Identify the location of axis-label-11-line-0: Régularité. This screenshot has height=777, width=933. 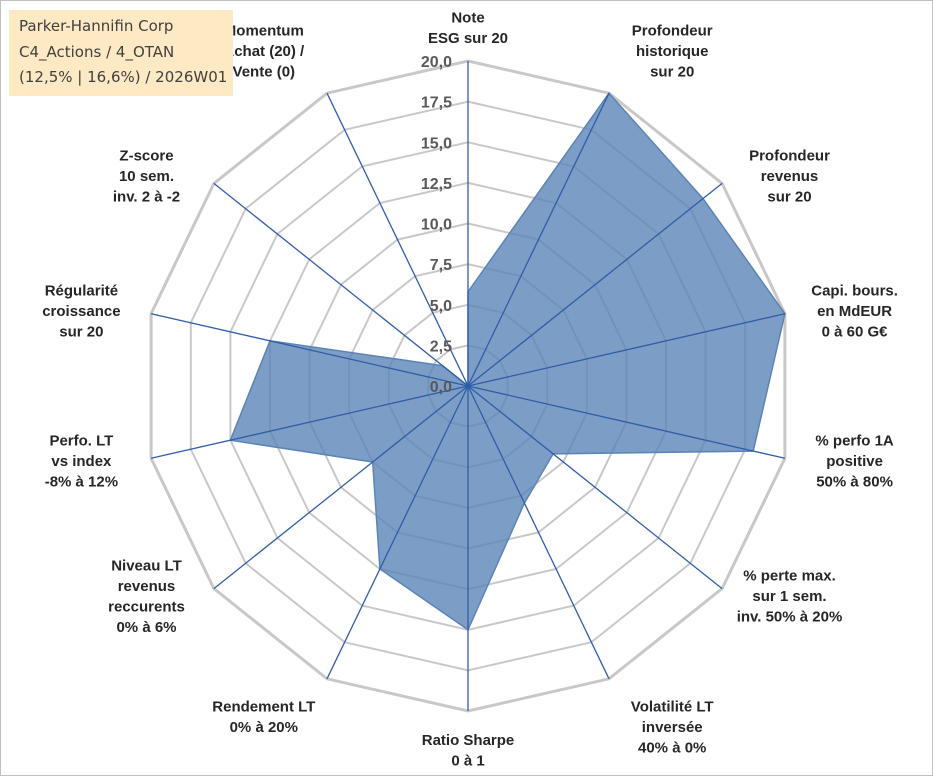
(81, 291).